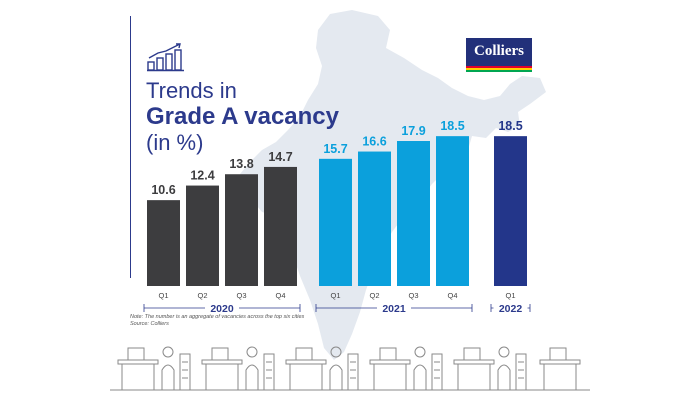 This screenshot has height=400, width=700. I want to click on office-workspace-illustration, so click(350, 368).